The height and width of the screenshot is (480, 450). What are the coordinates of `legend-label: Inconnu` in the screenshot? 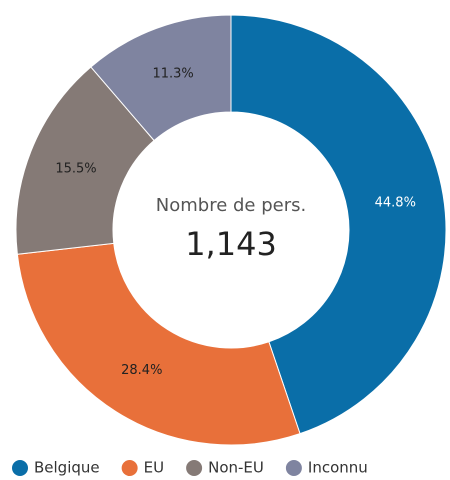 It's located at (338, 468).